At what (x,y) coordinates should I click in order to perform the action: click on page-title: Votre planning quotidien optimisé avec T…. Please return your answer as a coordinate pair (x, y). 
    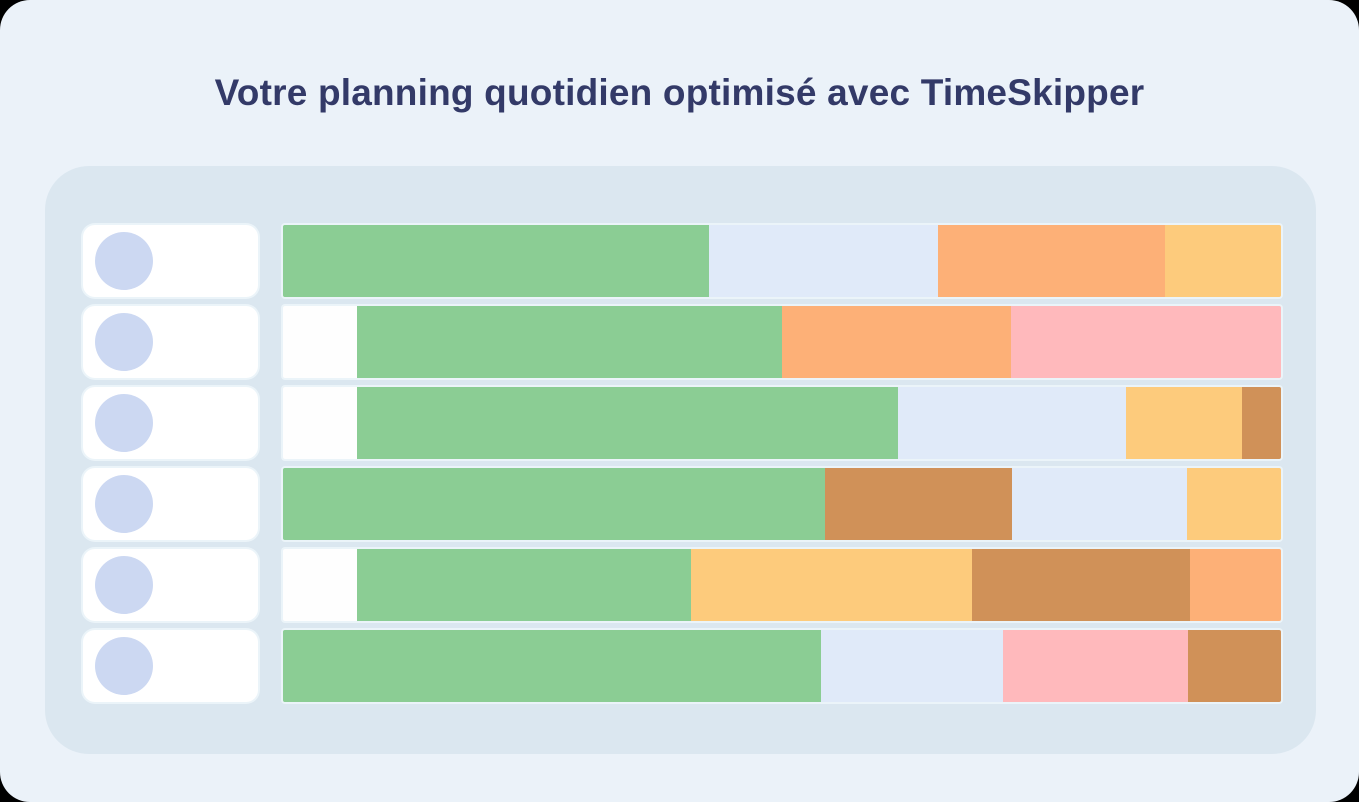
    Looking at the image, I should click on (679, 92).